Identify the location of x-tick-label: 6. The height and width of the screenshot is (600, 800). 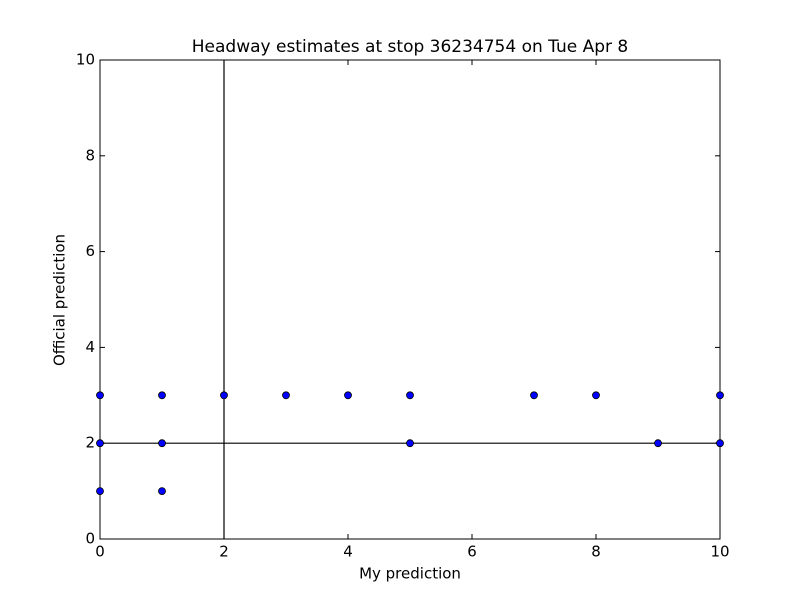
(472, 552).